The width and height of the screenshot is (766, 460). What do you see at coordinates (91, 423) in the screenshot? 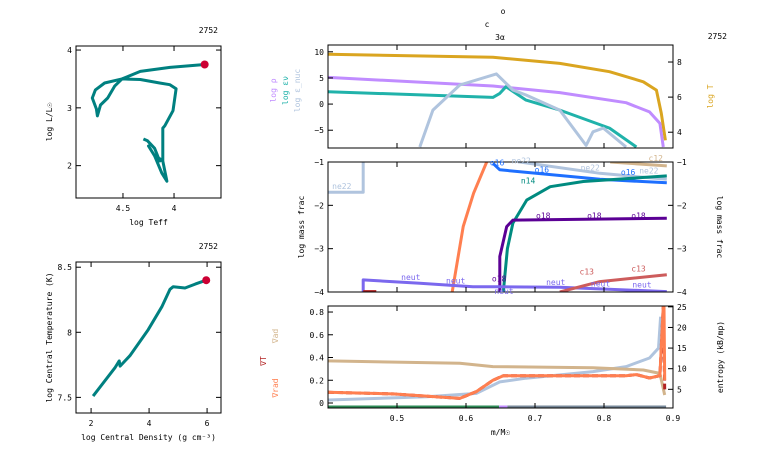
I see `x-tick-label: 2` at bounding box center [91, 423].